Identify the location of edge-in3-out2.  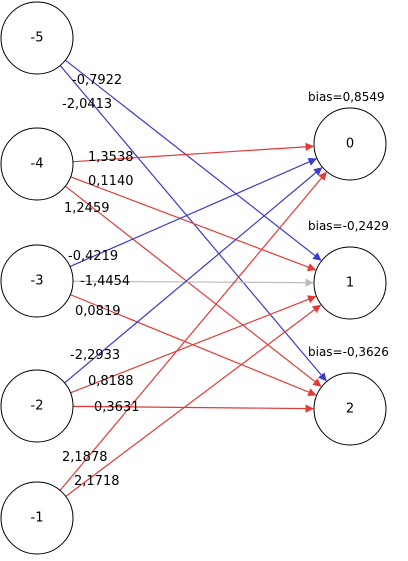
(193, 408).